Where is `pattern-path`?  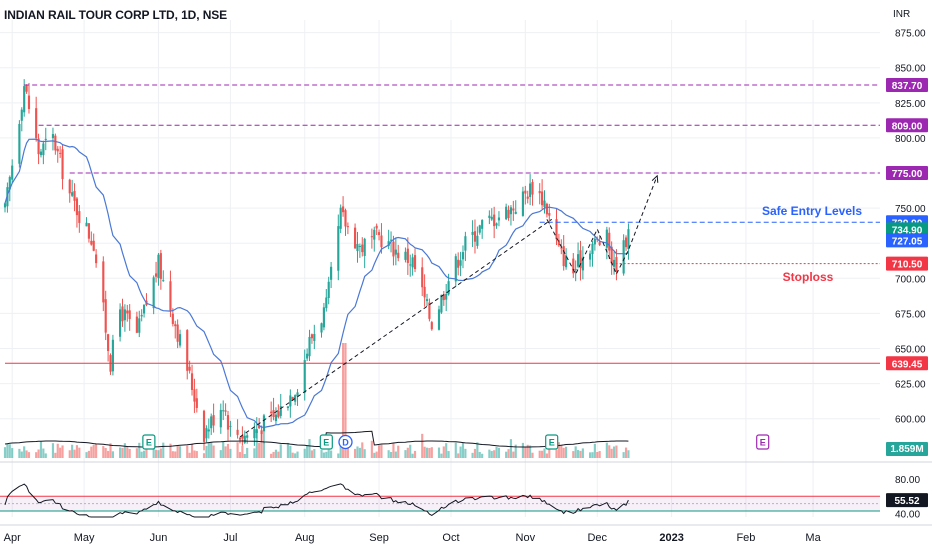
pattern-path is located at coordinates (602, 225).